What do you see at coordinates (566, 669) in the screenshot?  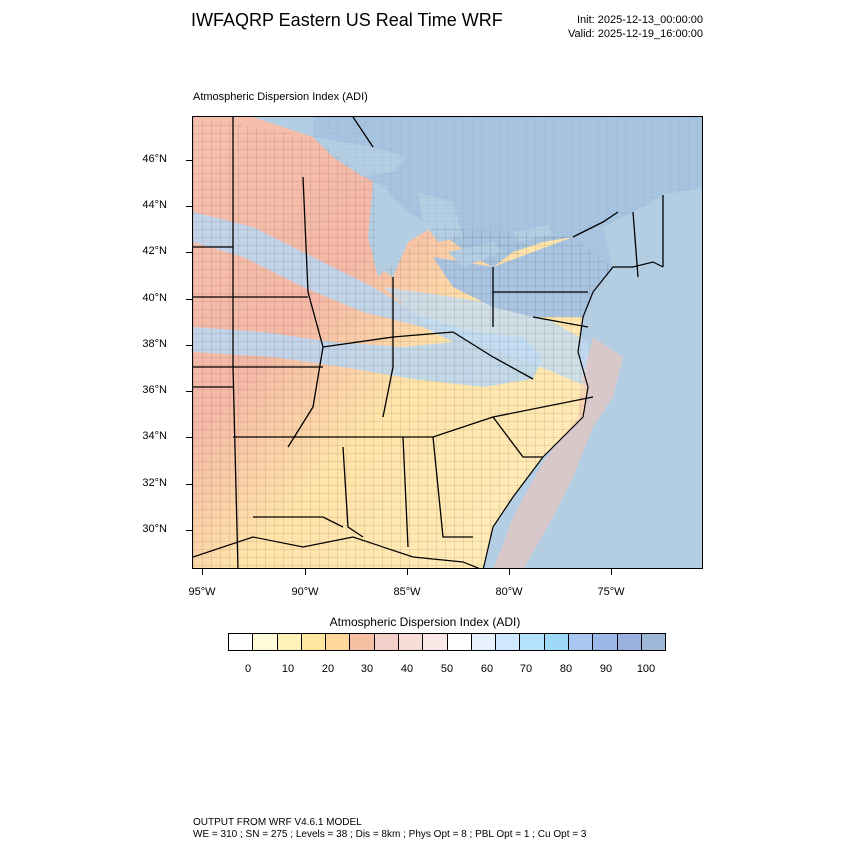 I see `colorbar-label: 80` at bounding box center [566, 669].